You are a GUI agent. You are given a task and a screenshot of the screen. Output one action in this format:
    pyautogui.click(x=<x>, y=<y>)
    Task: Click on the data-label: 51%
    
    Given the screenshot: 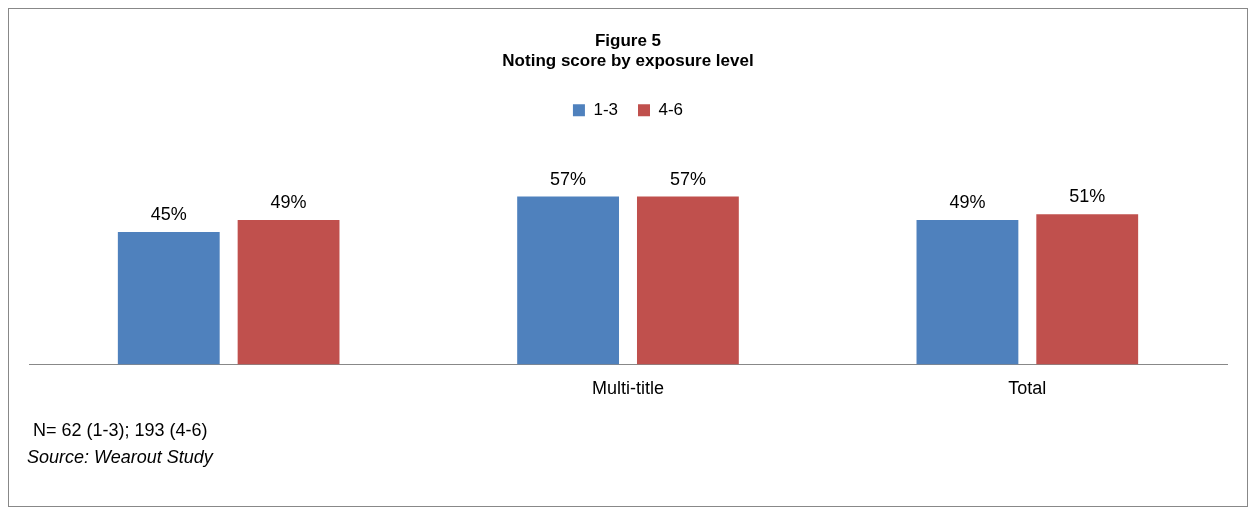 What is the action you would take?
    pyautogui.click(x=1087, y=196)
    